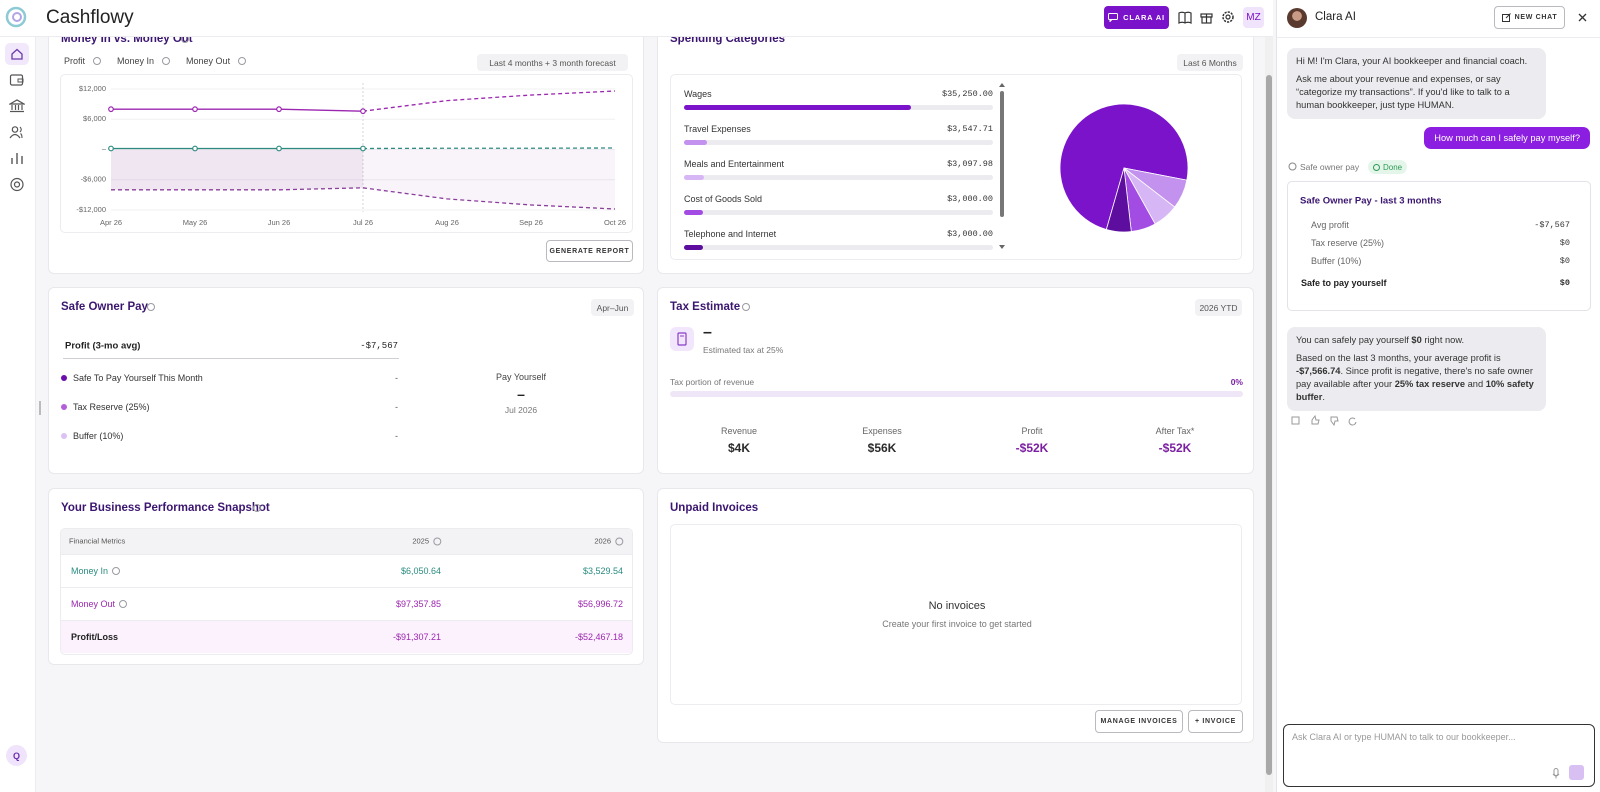 The width and height of the screenshot is (1600, 792). I want to click on user-badge: Q, so click(16, 755).